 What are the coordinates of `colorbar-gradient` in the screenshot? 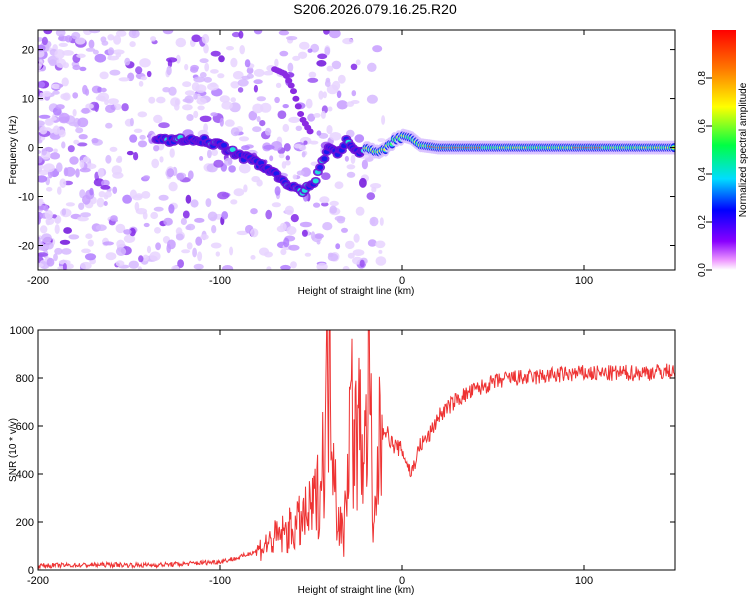 It's located at (724, 150).